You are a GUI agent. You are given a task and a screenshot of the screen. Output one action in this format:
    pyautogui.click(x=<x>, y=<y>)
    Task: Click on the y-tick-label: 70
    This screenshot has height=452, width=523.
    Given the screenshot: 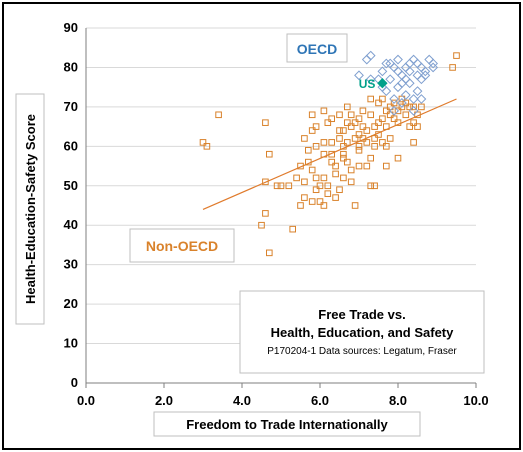 What is the action you would take?
    pyautogui.click(x=71, y=106)
    